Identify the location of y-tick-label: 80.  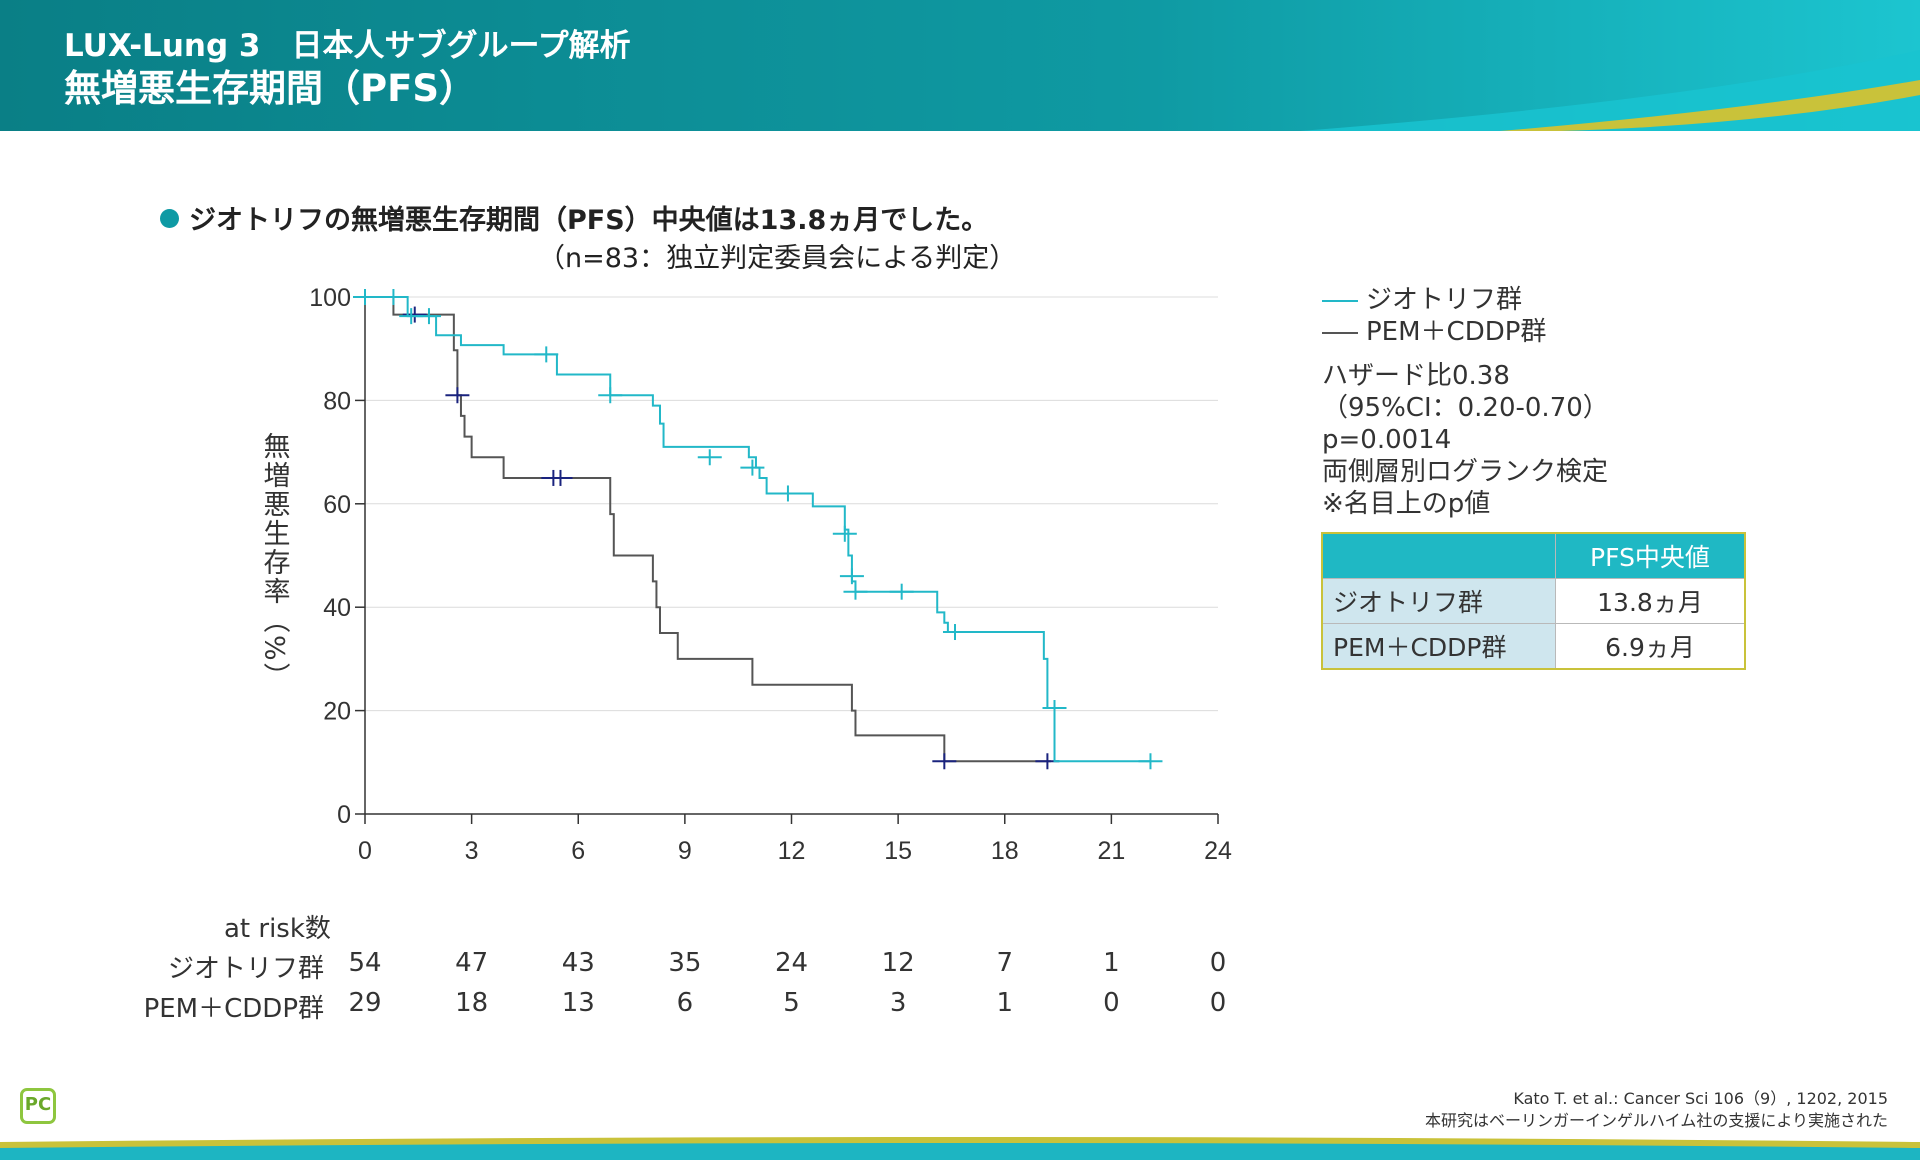
(337, 401).